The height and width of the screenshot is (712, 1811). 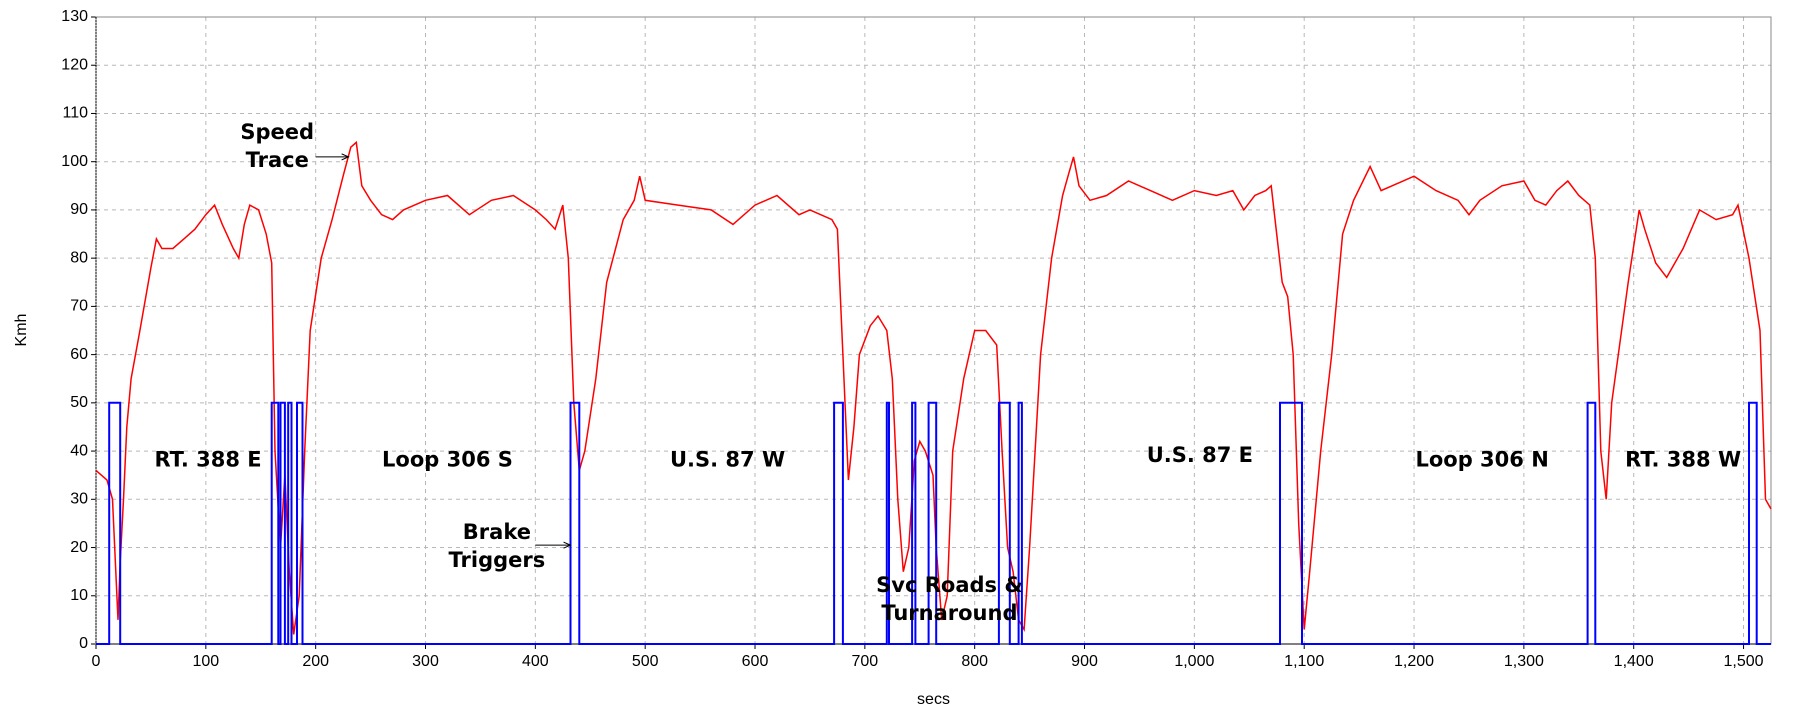 What do you see at coordinates (1414, 661) in the screenshot?
I see `x-tick-label: 1,200` at bounding box center [1414, 661].